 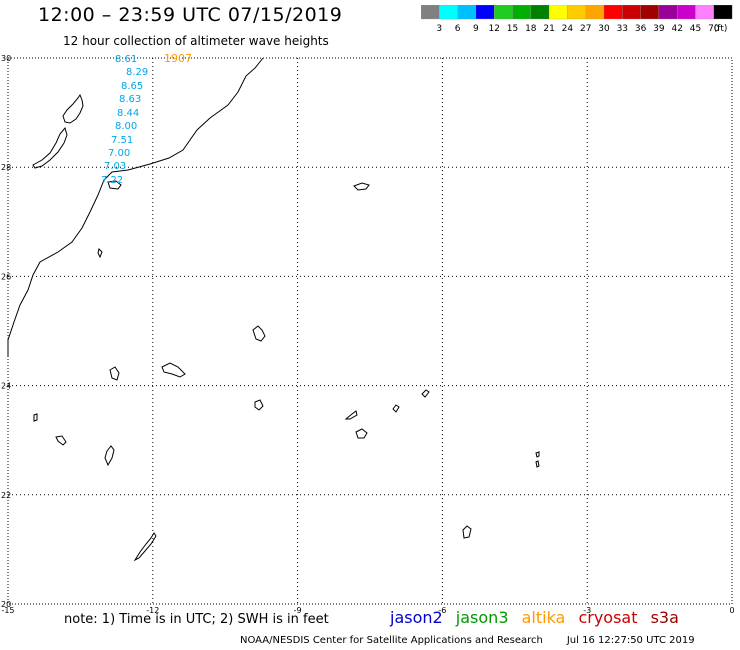 What do you see at coordinates (7, 610) in the screenshot?
I see `longitude-tick-label: -15` at bounding box center [7, 610].